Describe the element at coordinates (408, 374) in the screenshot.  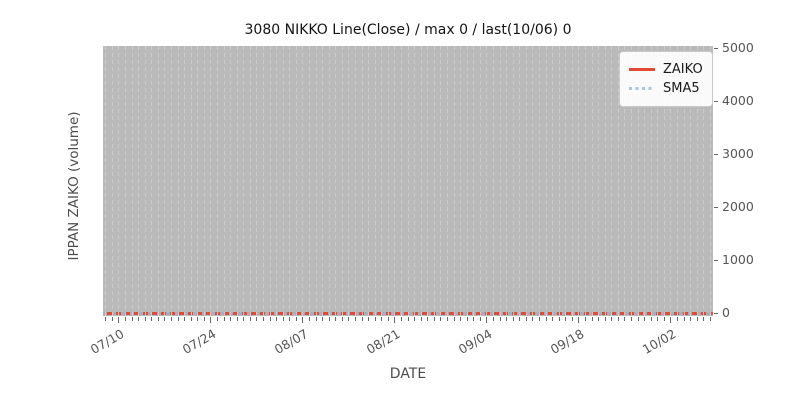
I see `x-axis-label: DATE` at that location.